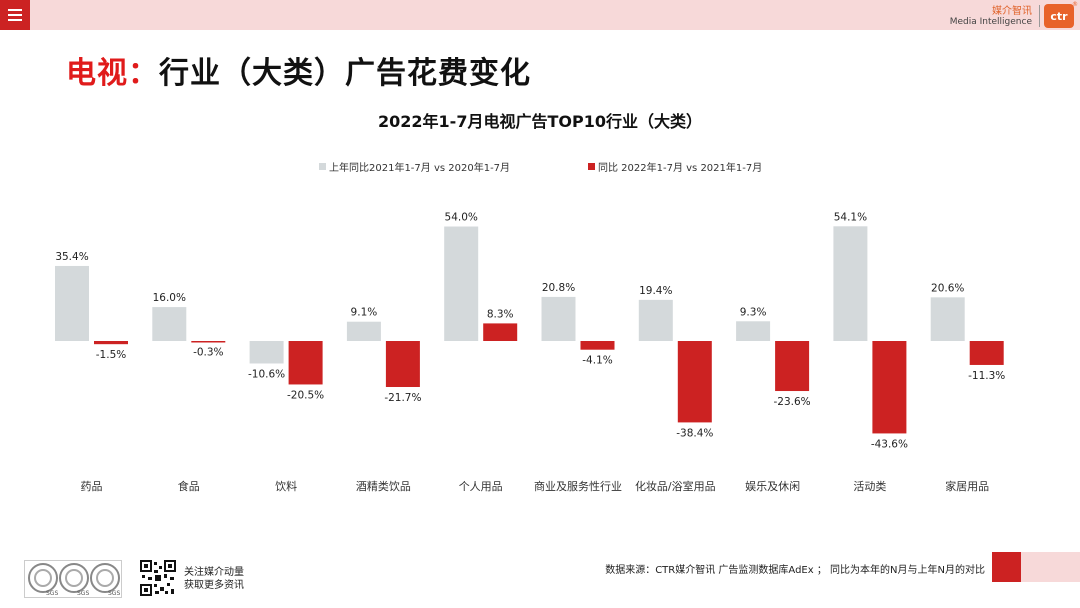 The image size is (1080, 608). What do you see at coordinates (1012, 11) in the screenshot?
I see `brand-name-cn: 媒介智讯` at bounding box center [1012, 11].